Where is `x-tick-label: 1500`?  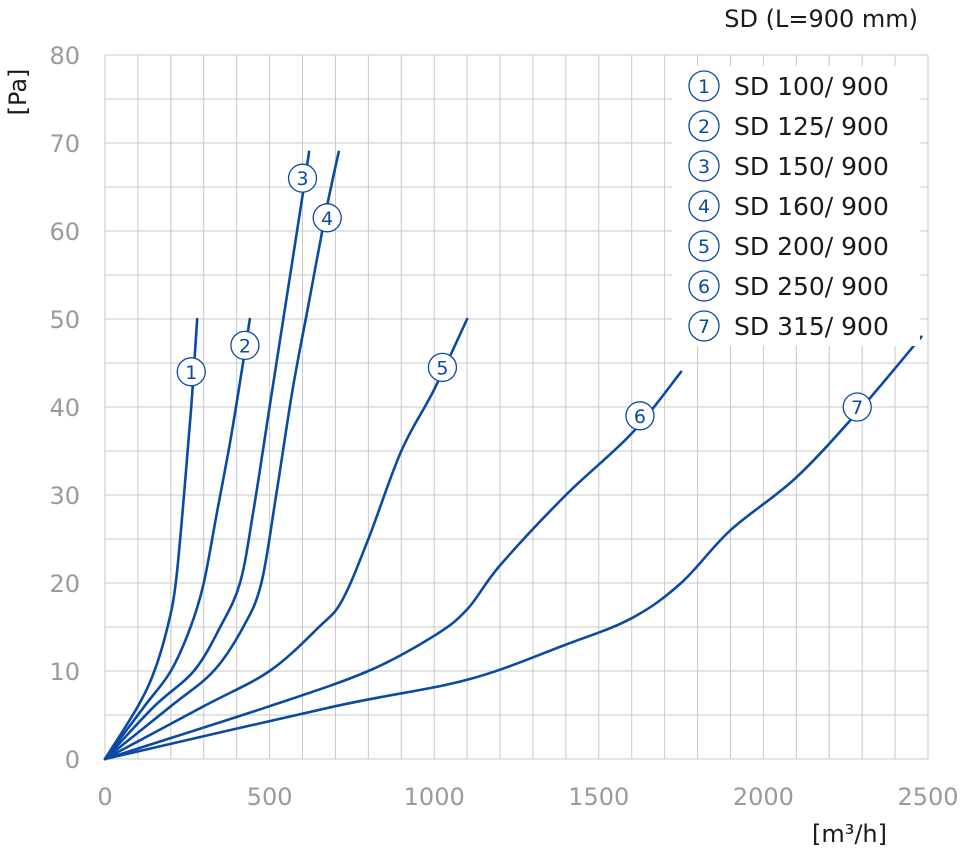 x-tick-label: 1500 is located at coordinates (598, 797).